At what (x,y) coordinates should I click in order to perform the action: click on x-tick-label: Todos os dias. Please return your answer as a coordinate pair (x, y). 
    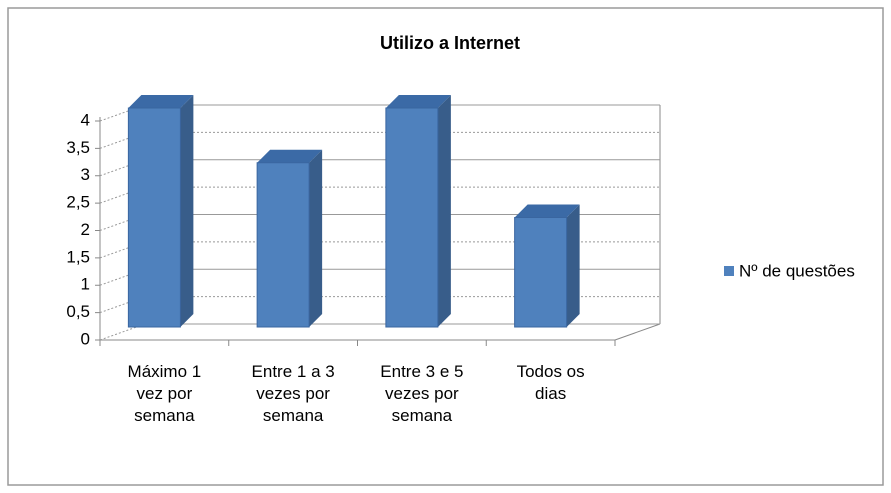
    Looking at the image, I should click on (550, 382).